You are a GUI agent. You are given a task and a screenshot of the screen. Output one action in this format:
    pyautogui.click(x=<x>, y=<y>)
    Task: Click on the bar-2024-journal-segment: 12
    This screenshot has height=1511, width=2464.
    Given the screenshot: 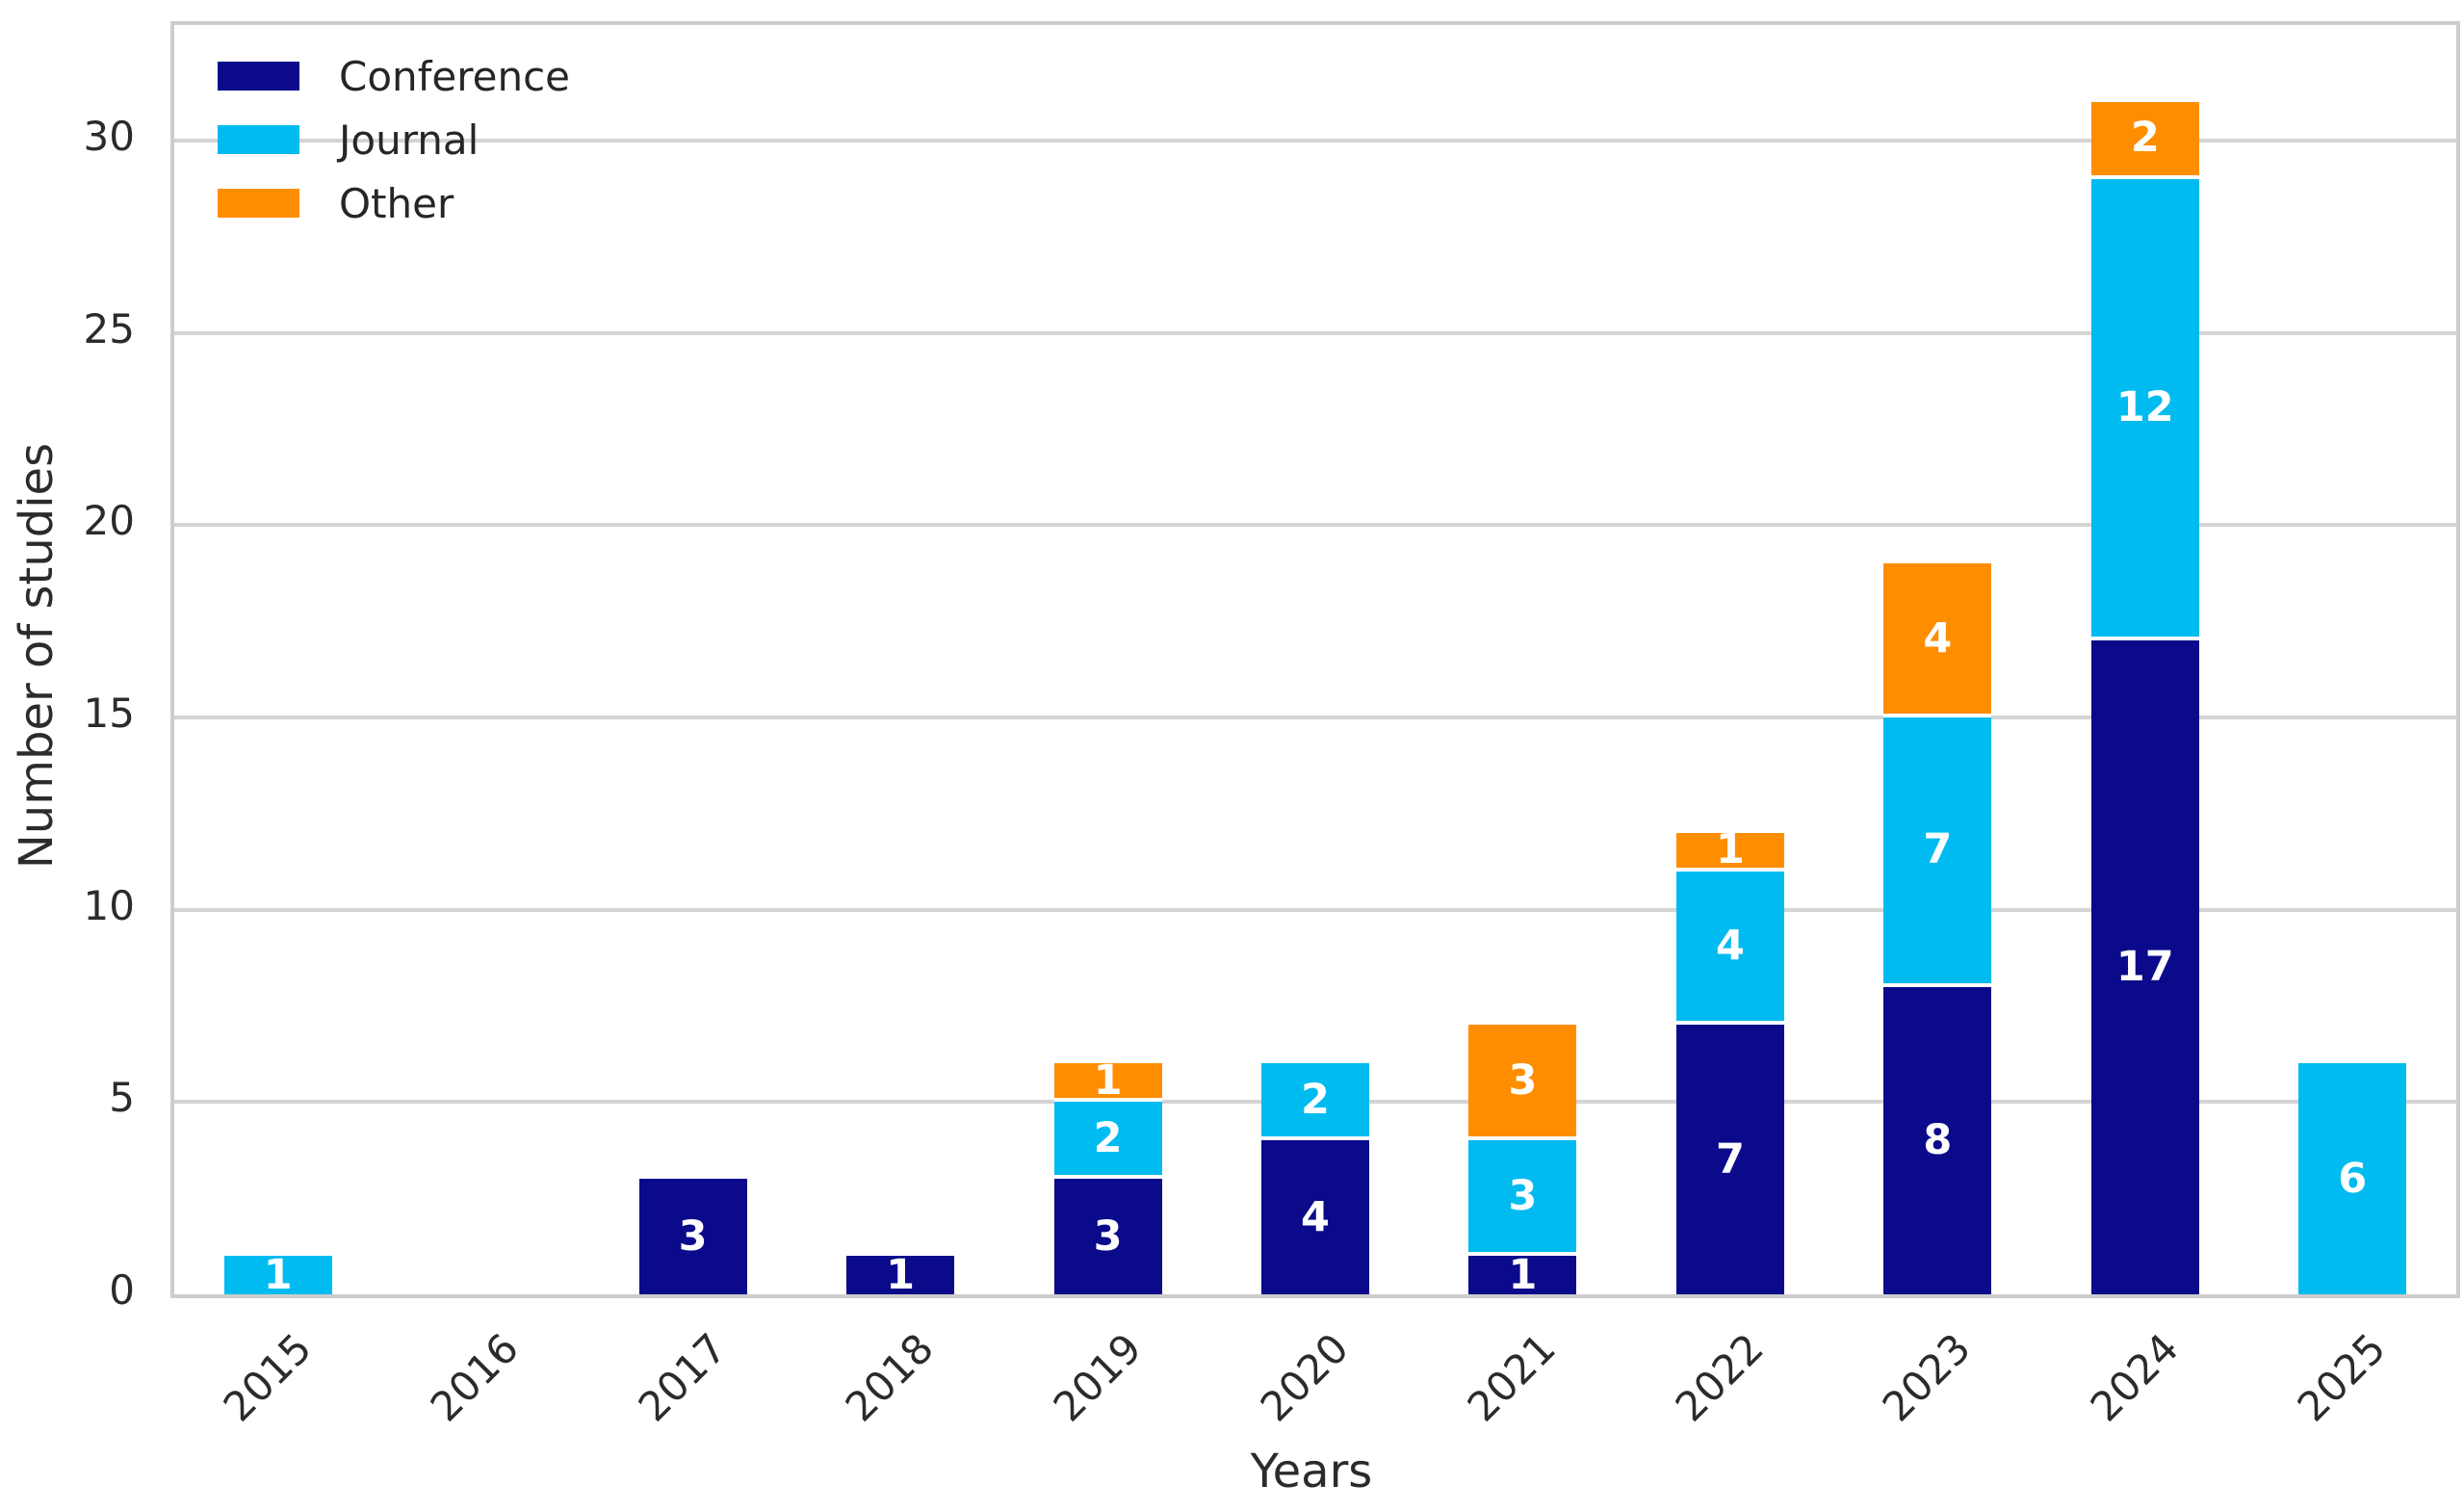 What is the action you would take?
    pyautogui.click(x=2144, y=409)
    